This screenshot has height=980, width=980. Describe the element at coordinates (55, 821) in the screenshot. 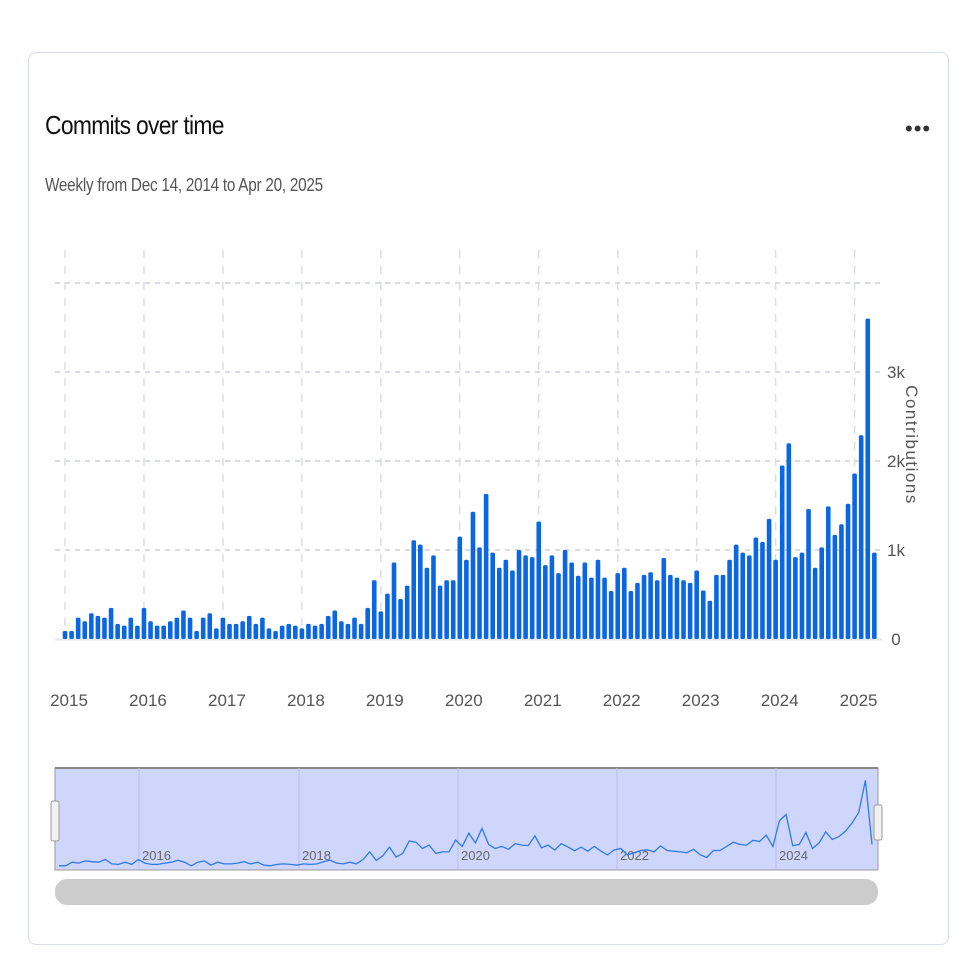

I see `navigator-handle-left` at that location.